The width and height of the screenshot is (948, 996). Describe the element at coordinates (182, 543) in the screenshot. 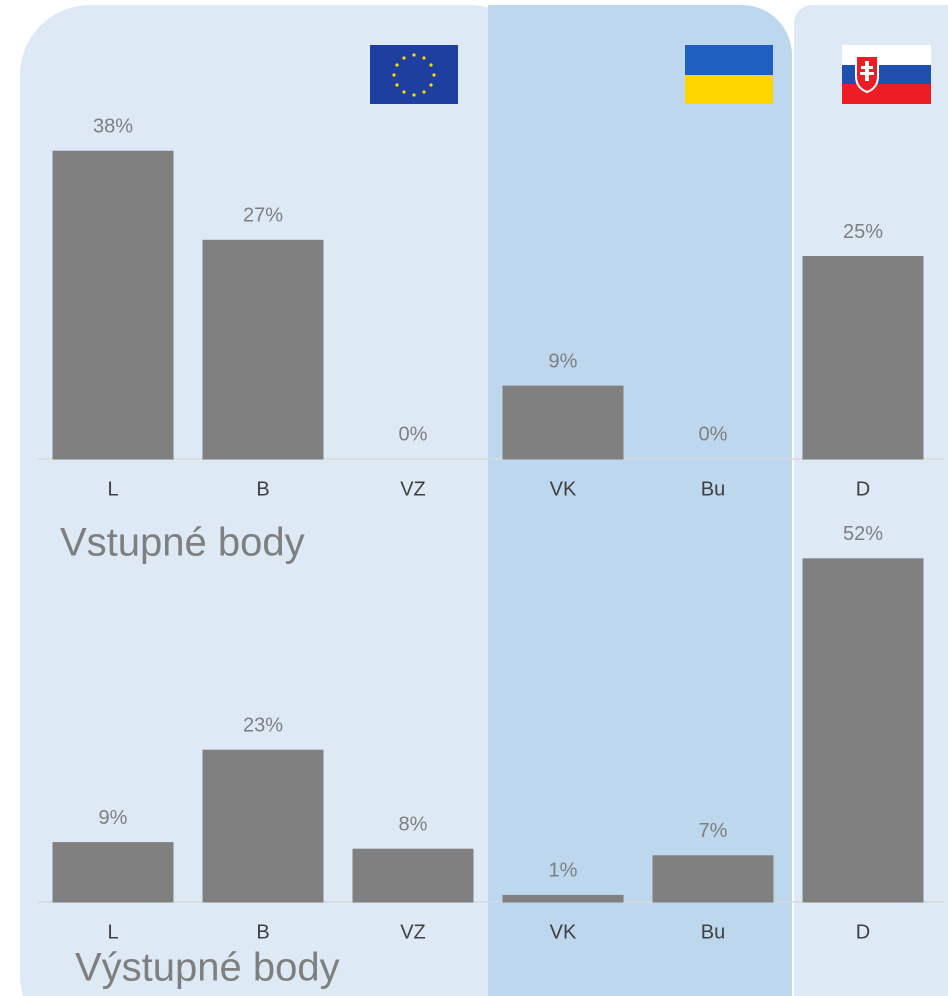

I see `chart-title: Vstupné body` at that location.